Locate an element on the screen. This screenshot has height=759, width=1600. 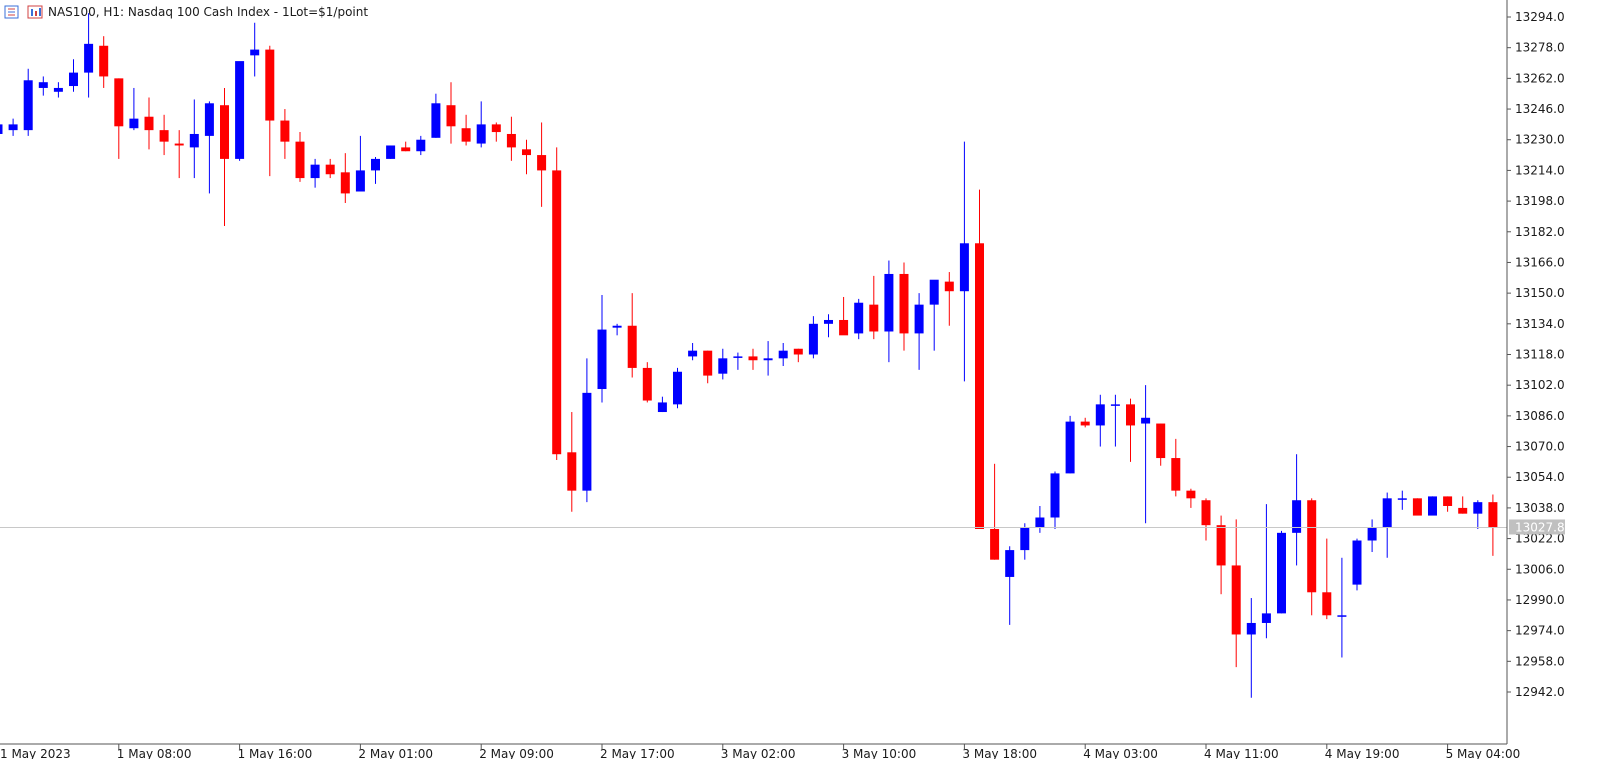
chart-grid-icon is located at coordinates (11, 12).